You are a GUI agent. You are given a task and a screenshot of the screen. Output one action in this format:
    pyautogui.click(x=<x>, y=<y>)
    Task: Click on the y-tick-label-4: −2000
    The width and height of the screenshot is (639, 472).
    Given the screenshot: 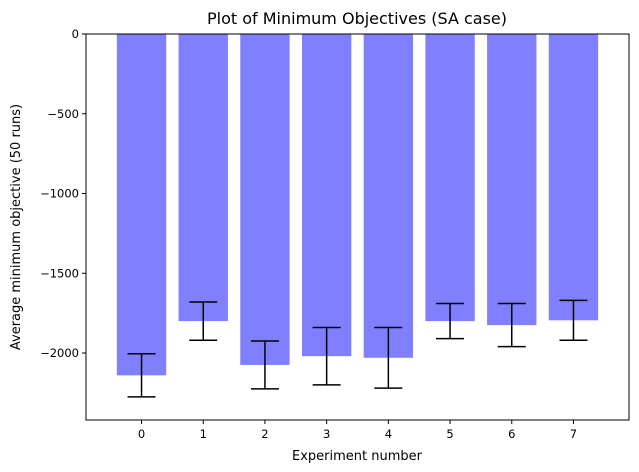 What is the action you would take?
    pyautogui.click(x=59, y=353)
    